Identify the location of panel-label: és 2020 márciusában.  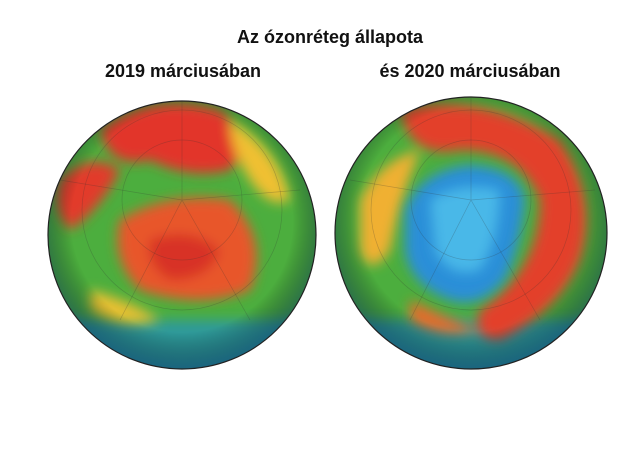
(470, 71).